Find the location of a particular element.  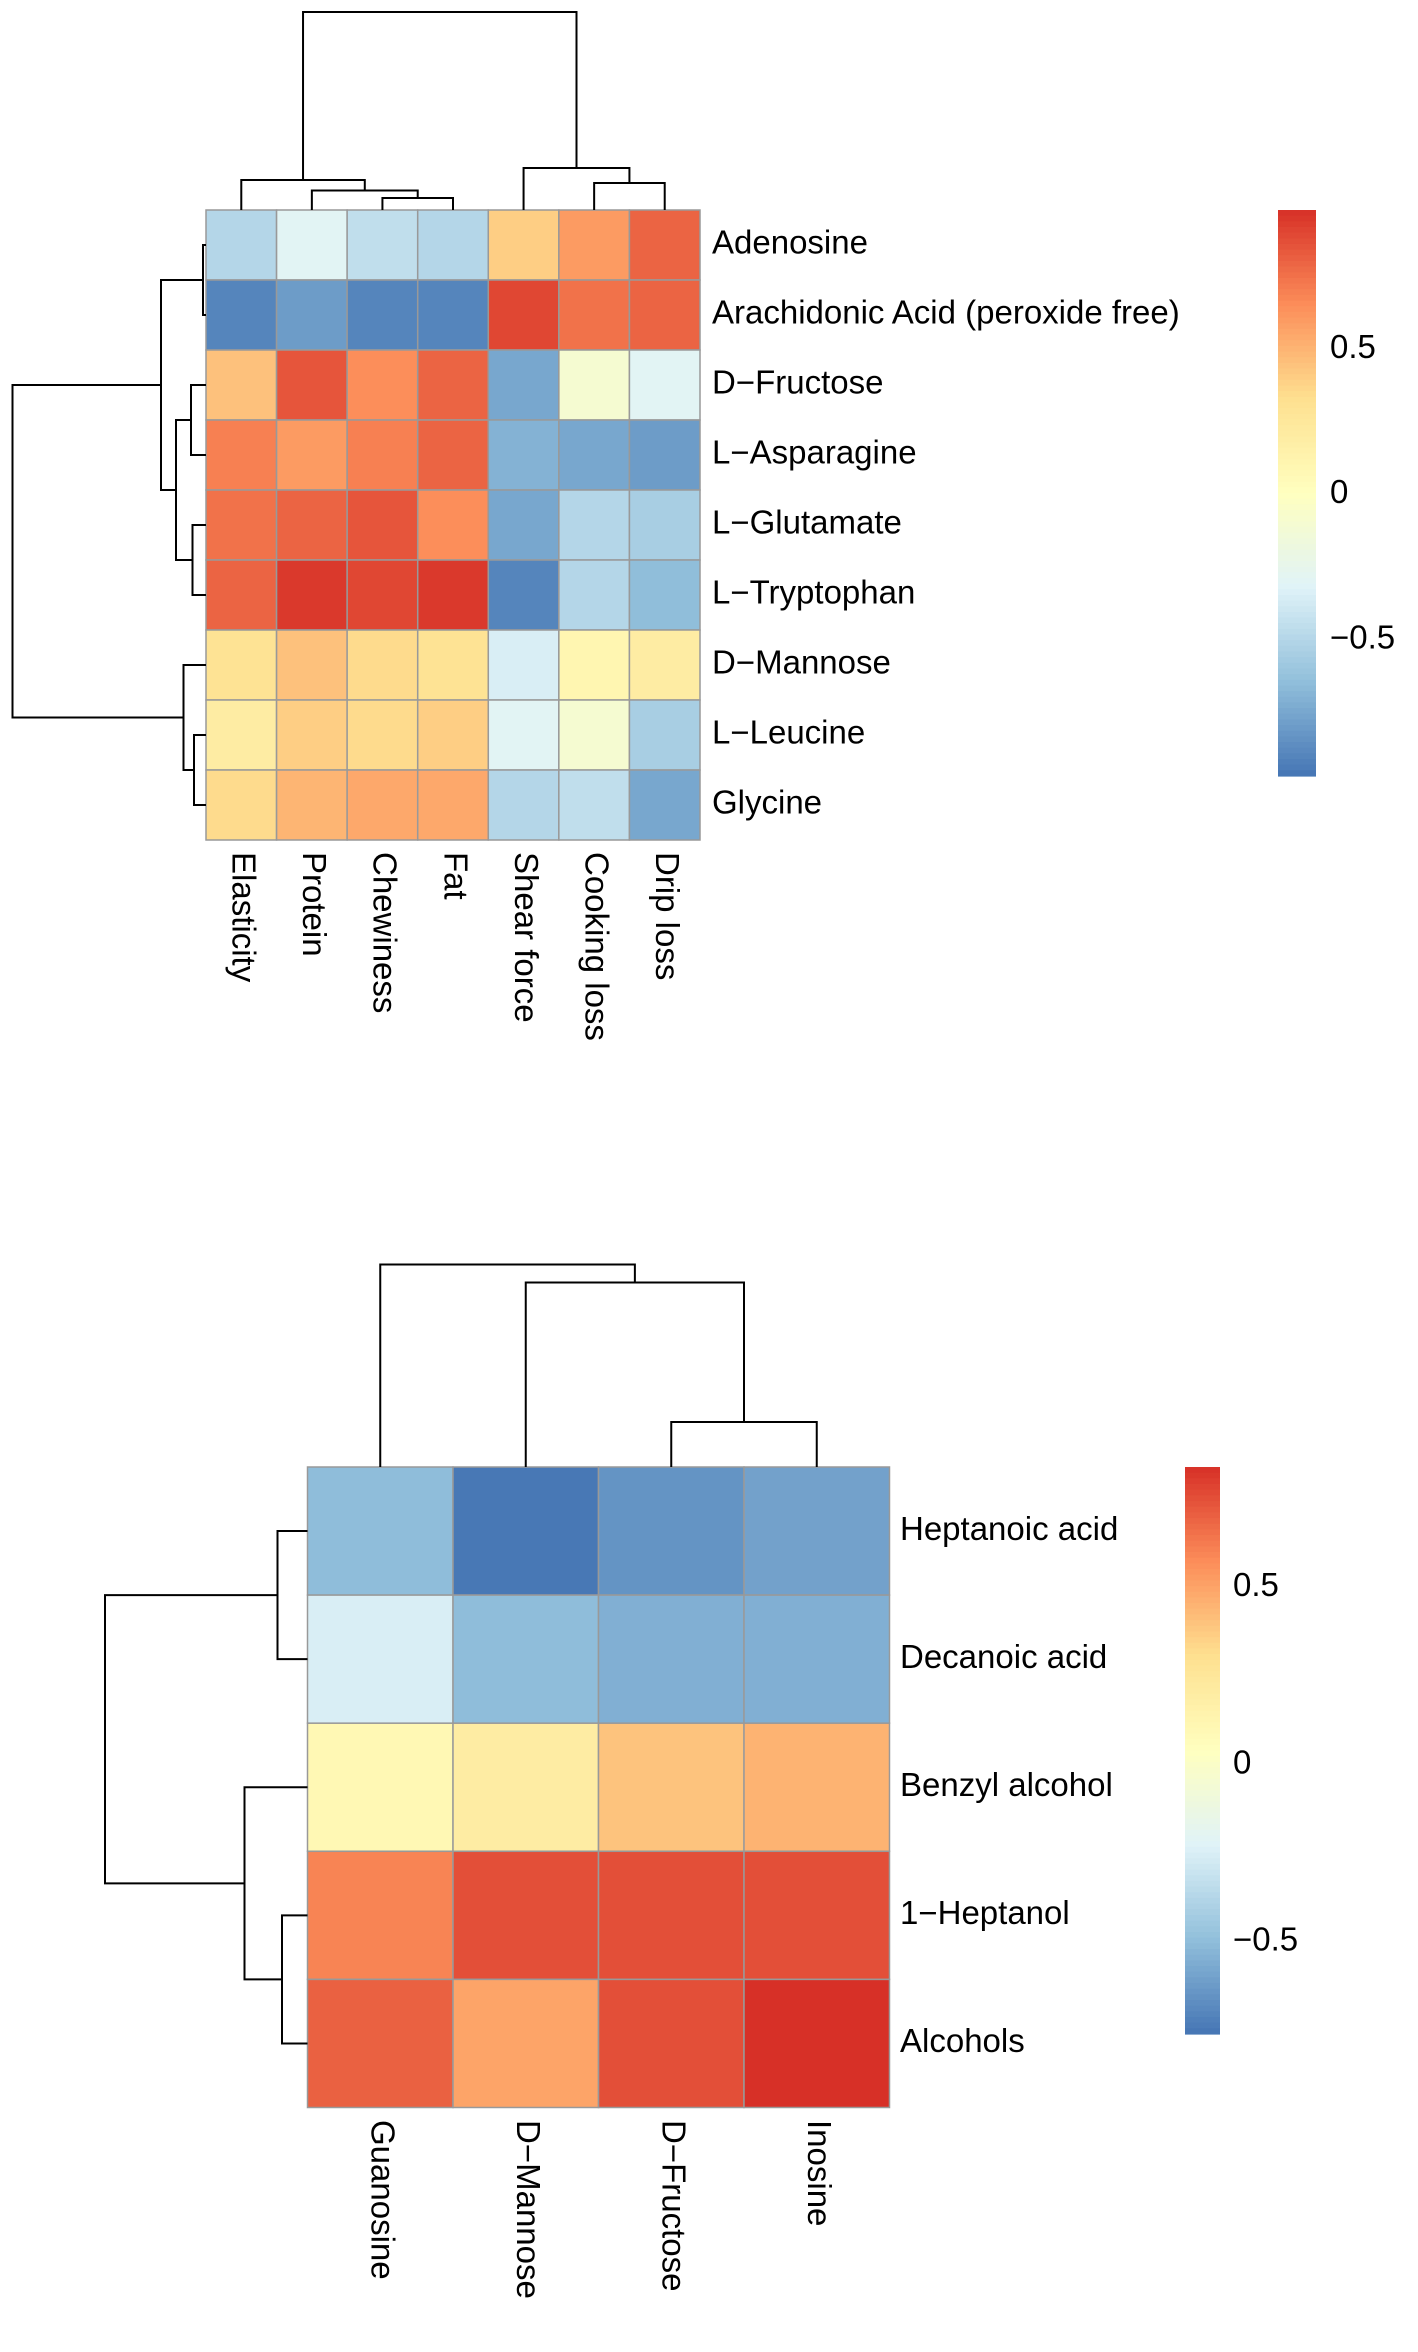

column-dendrogram is located at coordinates (453, 110).